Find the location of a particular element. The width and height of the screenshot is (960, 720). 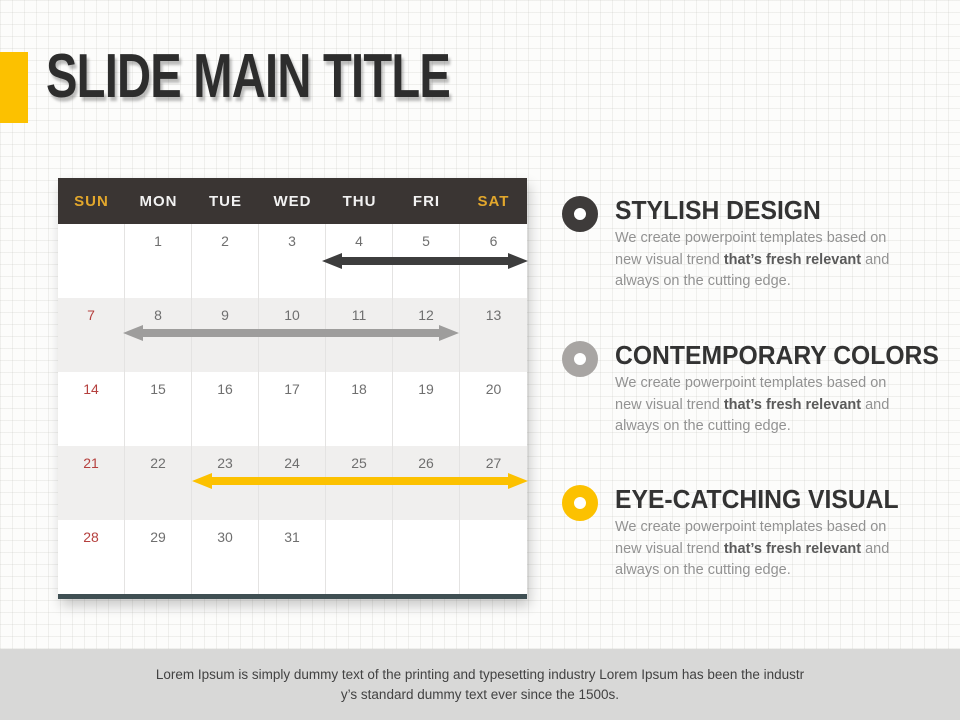

calendar-cell: 31 is located at coordinates (292, 557).